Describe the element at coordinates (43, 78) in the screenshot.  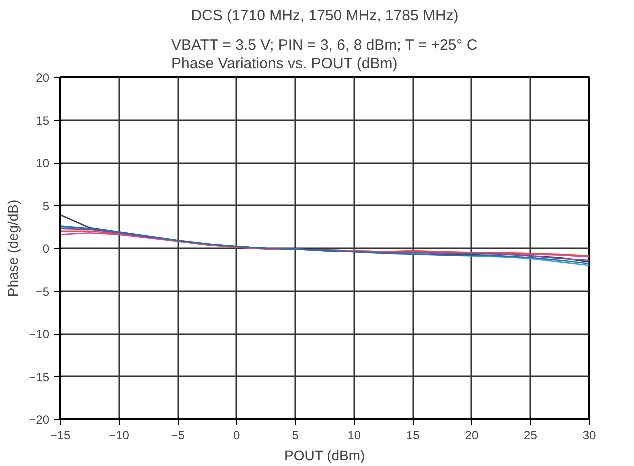
I see `y-tick-label: 20` at that location.